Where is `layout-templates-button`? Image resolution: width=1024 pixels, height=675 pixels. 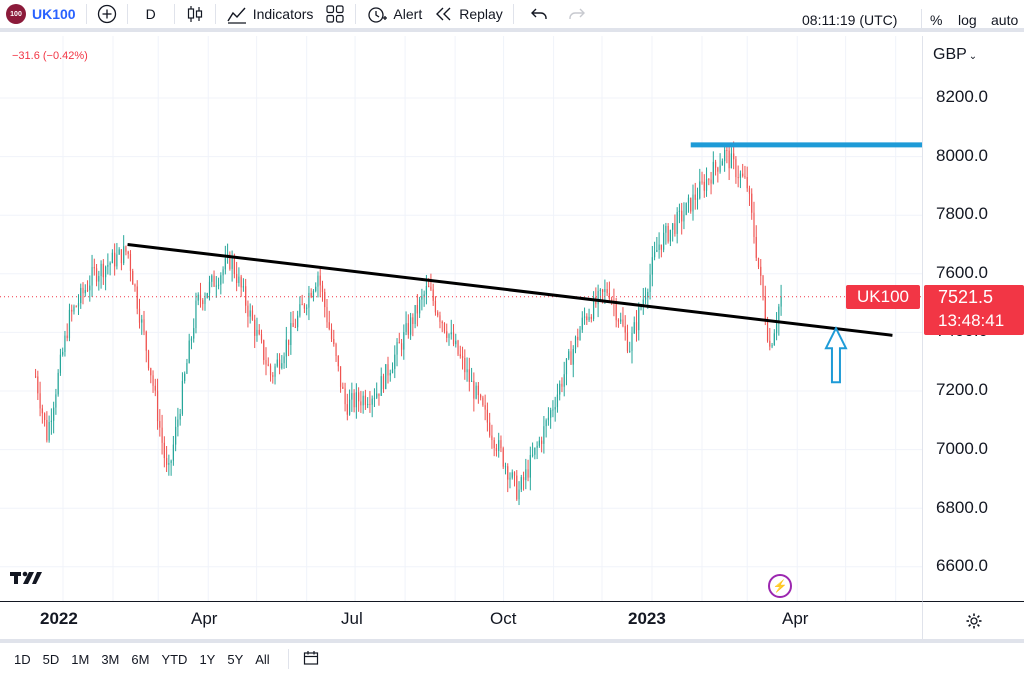
layout-templates-button is located at coordinates (335, 14).